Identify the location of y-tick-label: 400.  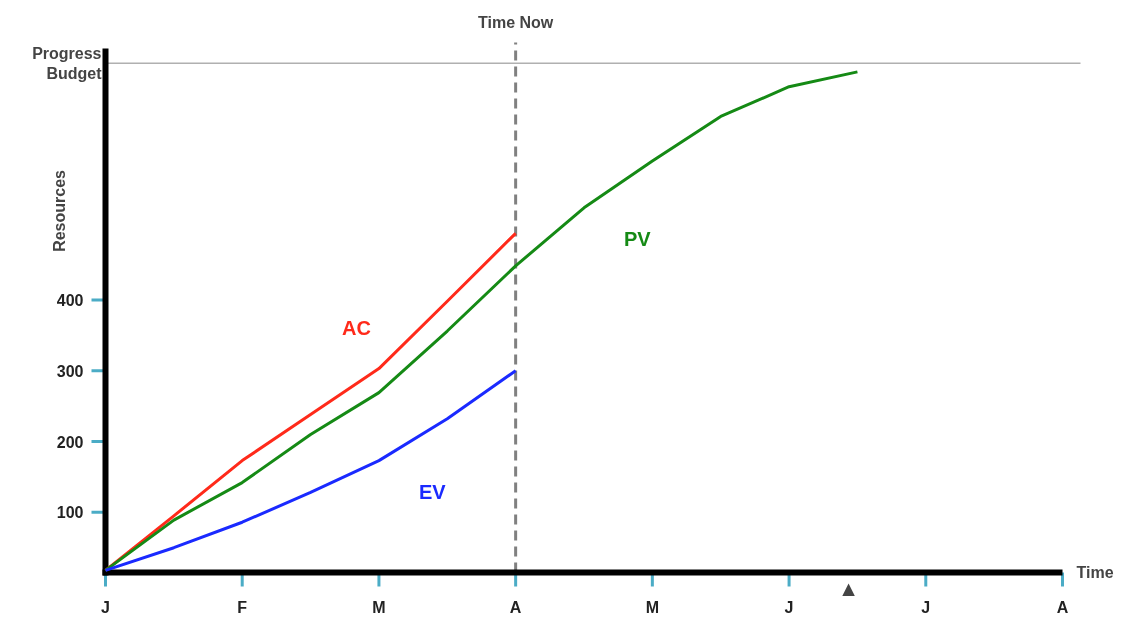
(70, 300).